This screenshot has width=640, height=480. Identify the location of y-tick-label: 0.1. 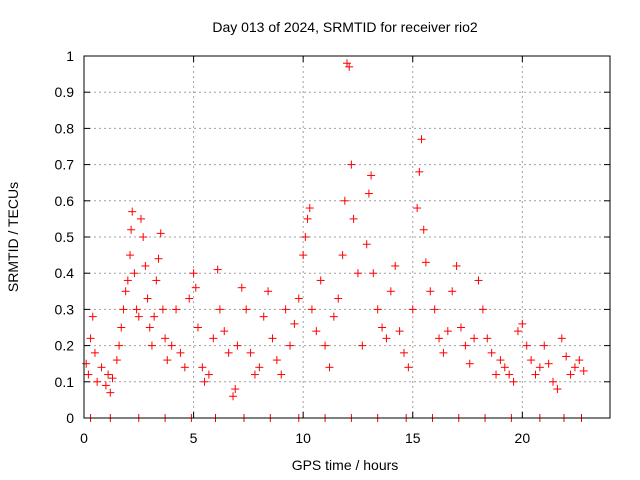
(65, 382).